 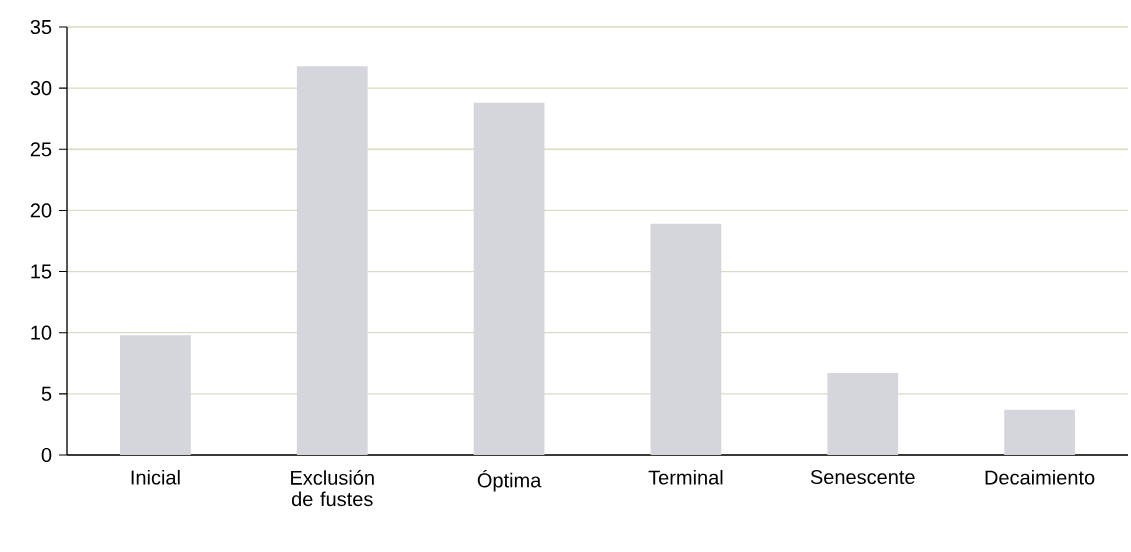 What do you see at coordinates (1040, 477) in the screenshot?
I see `x-tick-label: Decaimiento` at bounding box center [1040, 477].